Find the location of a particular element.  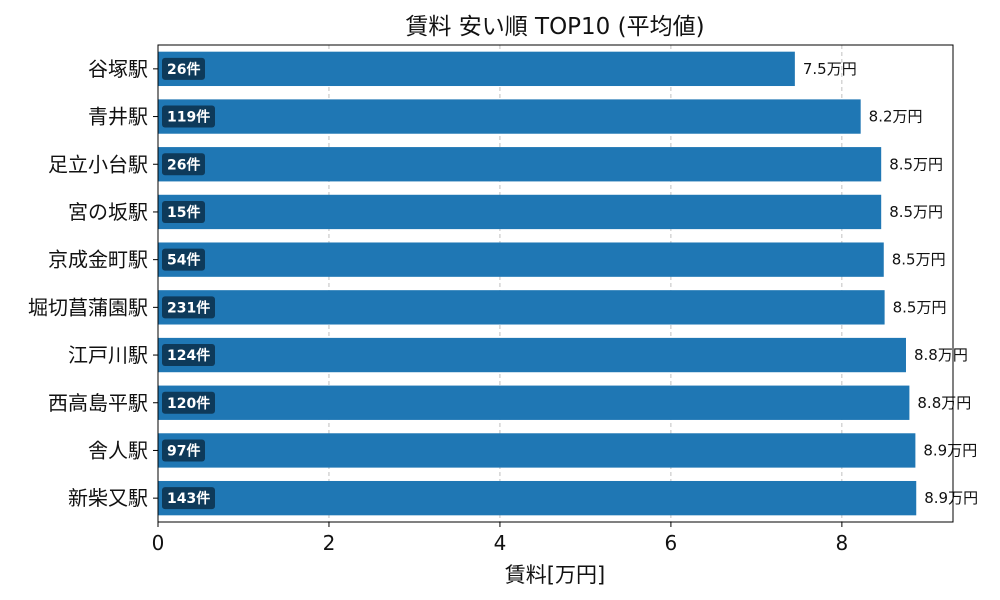

count-label: 15件 is located at coordinates (183, 212).